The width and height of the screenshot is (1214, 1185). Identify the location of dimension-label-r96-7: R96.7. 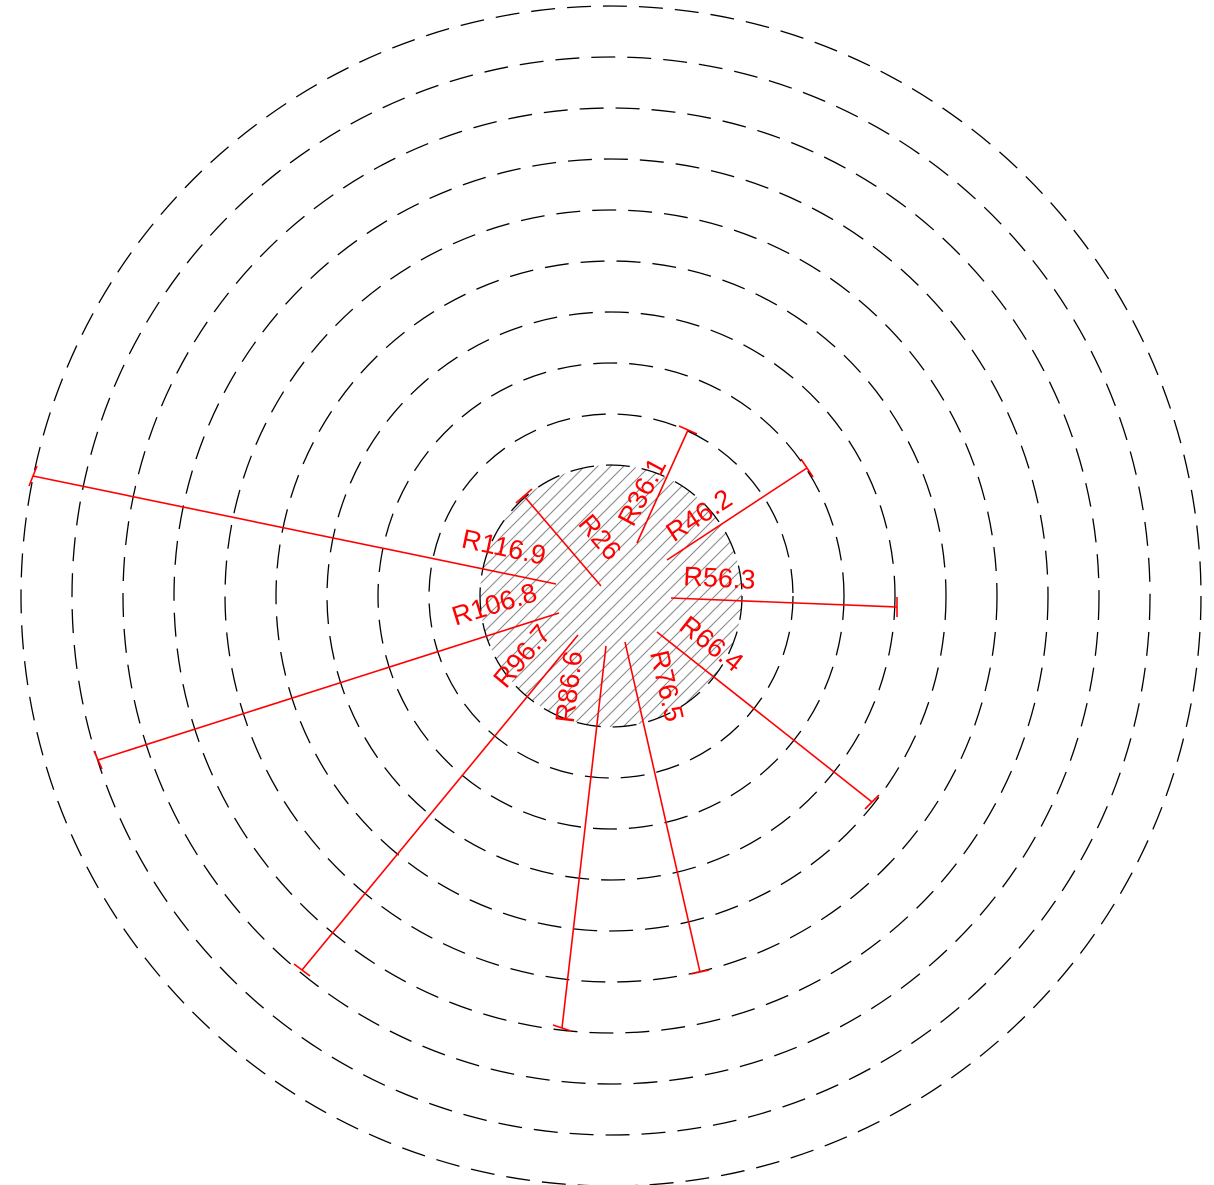
(521, 656).